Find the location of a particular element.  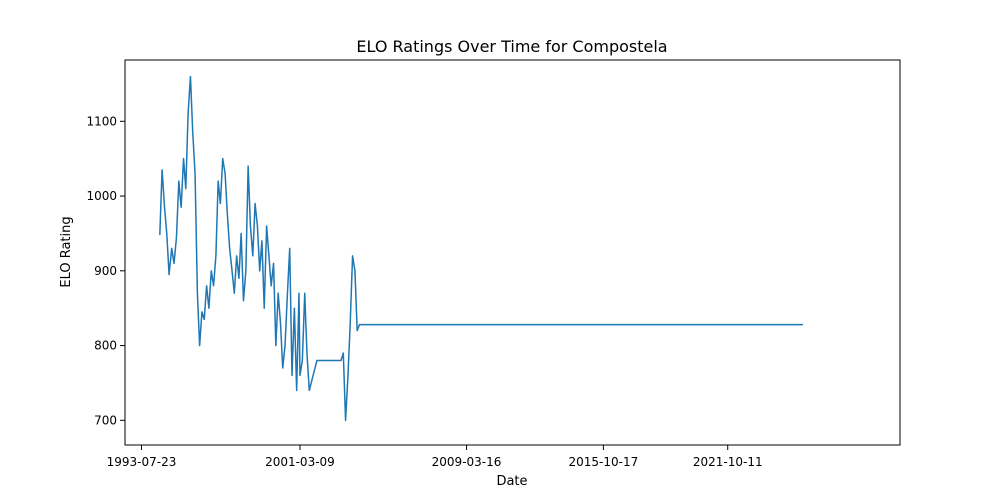

x-axis-label: Date is located at coordinates (511, 481).